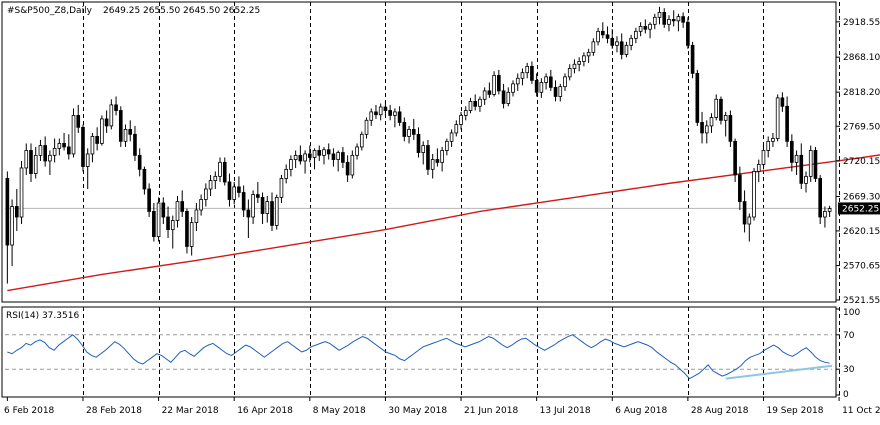 The image size is (880, 425). Describe the element at coordinates (861, 93) in the screenshot. I see `price-tick-label: 2818.20` at that location.